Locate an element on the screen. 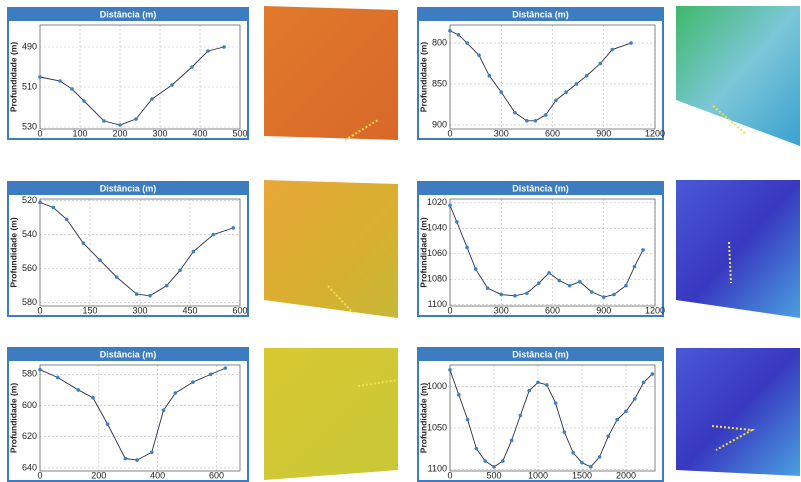  y-tick-label: 620 is located at coordinates (29, 436).